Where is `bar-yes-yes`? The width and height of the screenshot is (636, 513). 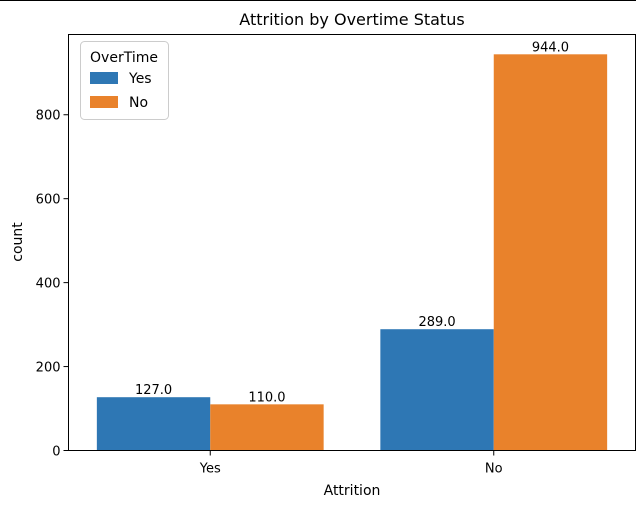
bar-yes-yes is located at coordinates (153, 424).